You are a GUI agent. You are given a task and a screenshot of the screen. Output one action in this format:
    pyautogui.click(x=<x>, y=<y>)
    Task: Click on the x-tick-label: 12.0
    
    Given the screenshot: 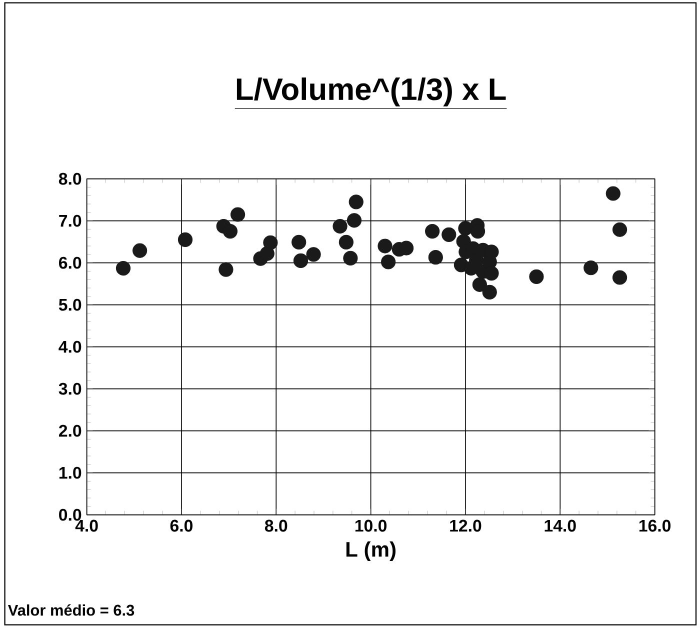 What is the action you would take?
    pyautogui.click(x=466, y=526)
    